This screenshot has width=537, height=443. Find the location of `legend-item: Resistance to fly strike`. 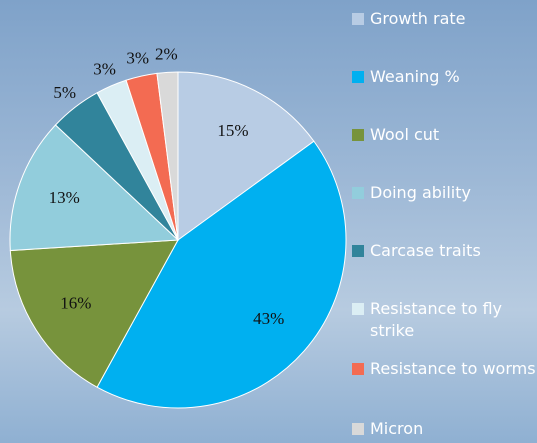

legend-item: Resistance to fly strike is located at coordinates (444, 320).